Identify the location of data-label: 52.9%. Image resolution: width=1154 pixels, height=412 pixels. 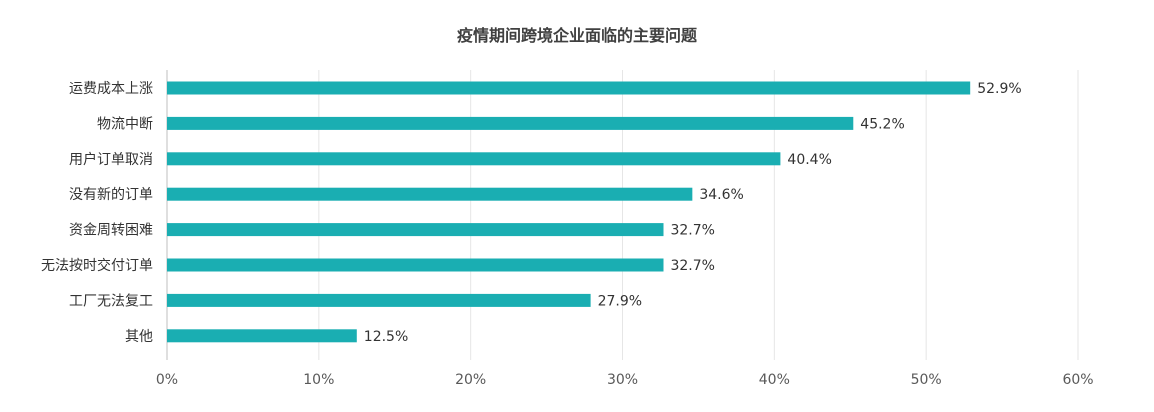
(999, 89).